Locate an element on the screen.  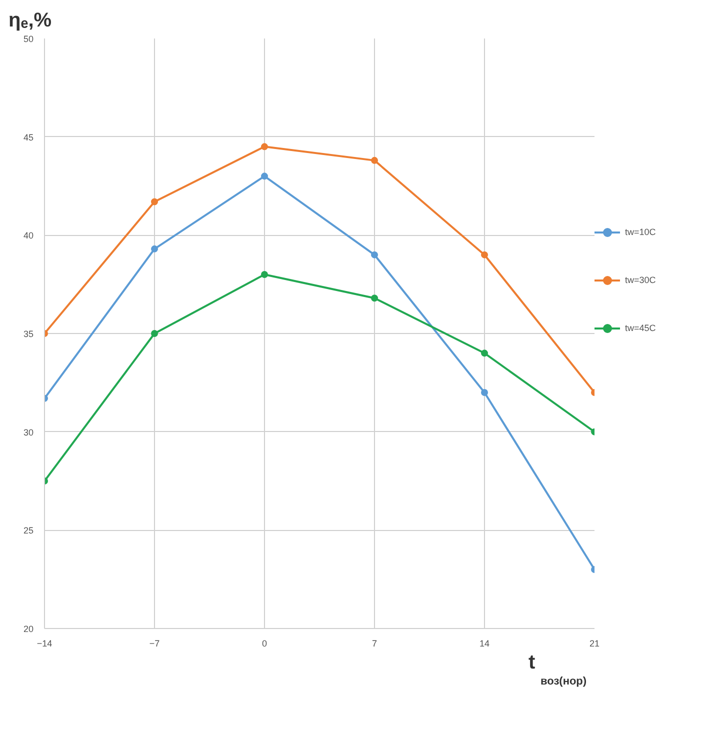
y-tick-label: 45 is located at coordinates (28, 137).